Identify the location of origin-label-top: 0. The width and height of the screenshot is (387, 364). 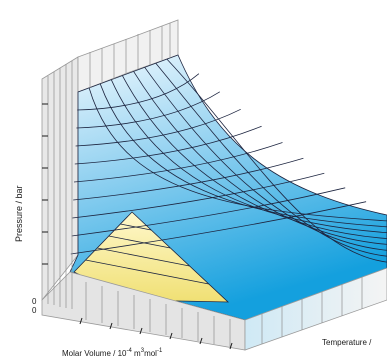
(34, 301).